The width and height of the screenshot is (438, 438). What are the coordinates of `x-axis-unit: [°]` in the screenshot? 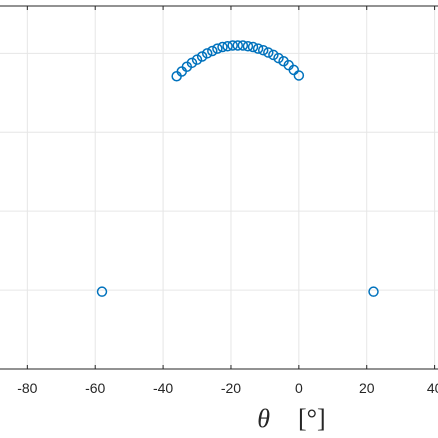 It's located at (312, 418).